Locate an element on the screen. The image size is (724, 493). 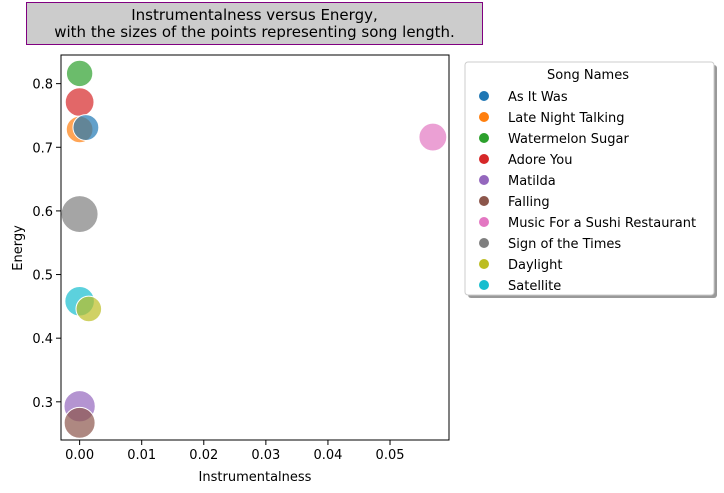
point-sign-of-the-times is located at coordinates (79, 214).